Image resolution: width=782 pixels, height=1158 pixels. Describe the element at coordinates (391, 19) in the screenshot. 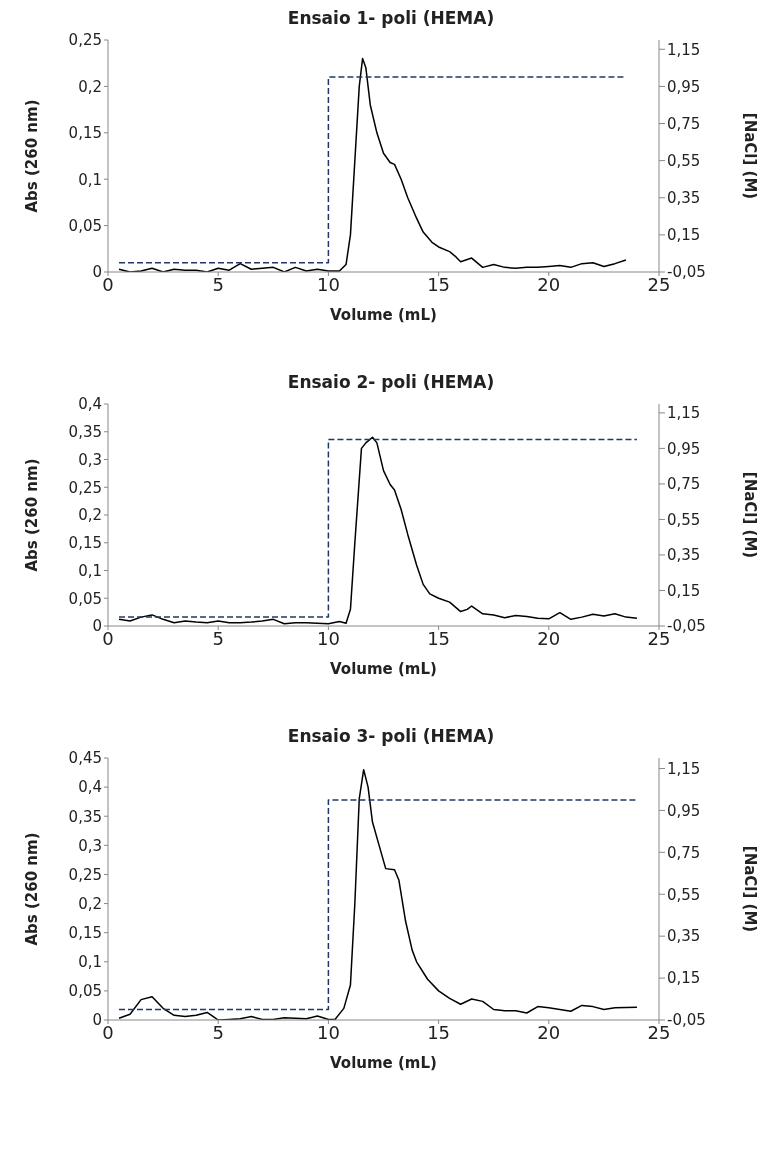

I see `chart-title: Ensaio 1- poli (HEMA)` at that location.